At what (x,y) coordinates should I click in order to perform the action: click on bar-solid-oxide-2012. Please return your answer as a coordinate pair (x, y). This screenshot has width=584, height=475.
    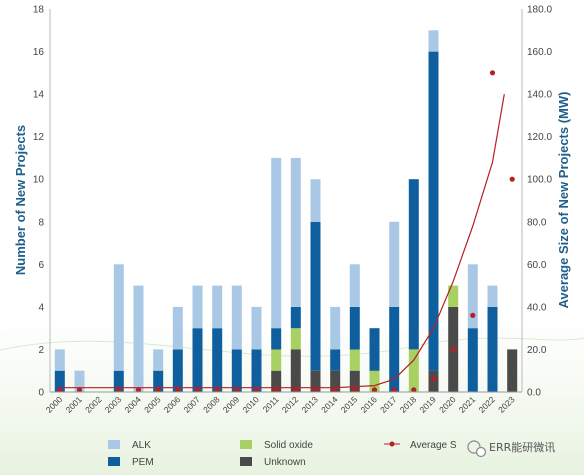
    Looking at the image, I should click on (295, 339).